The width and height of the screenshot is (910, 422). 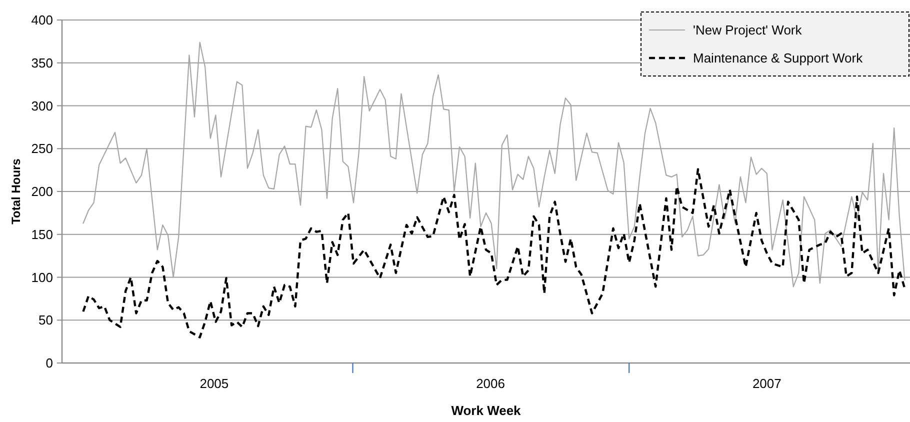 I want to click on y-tick-label: 150, so click(x=42, y=234).